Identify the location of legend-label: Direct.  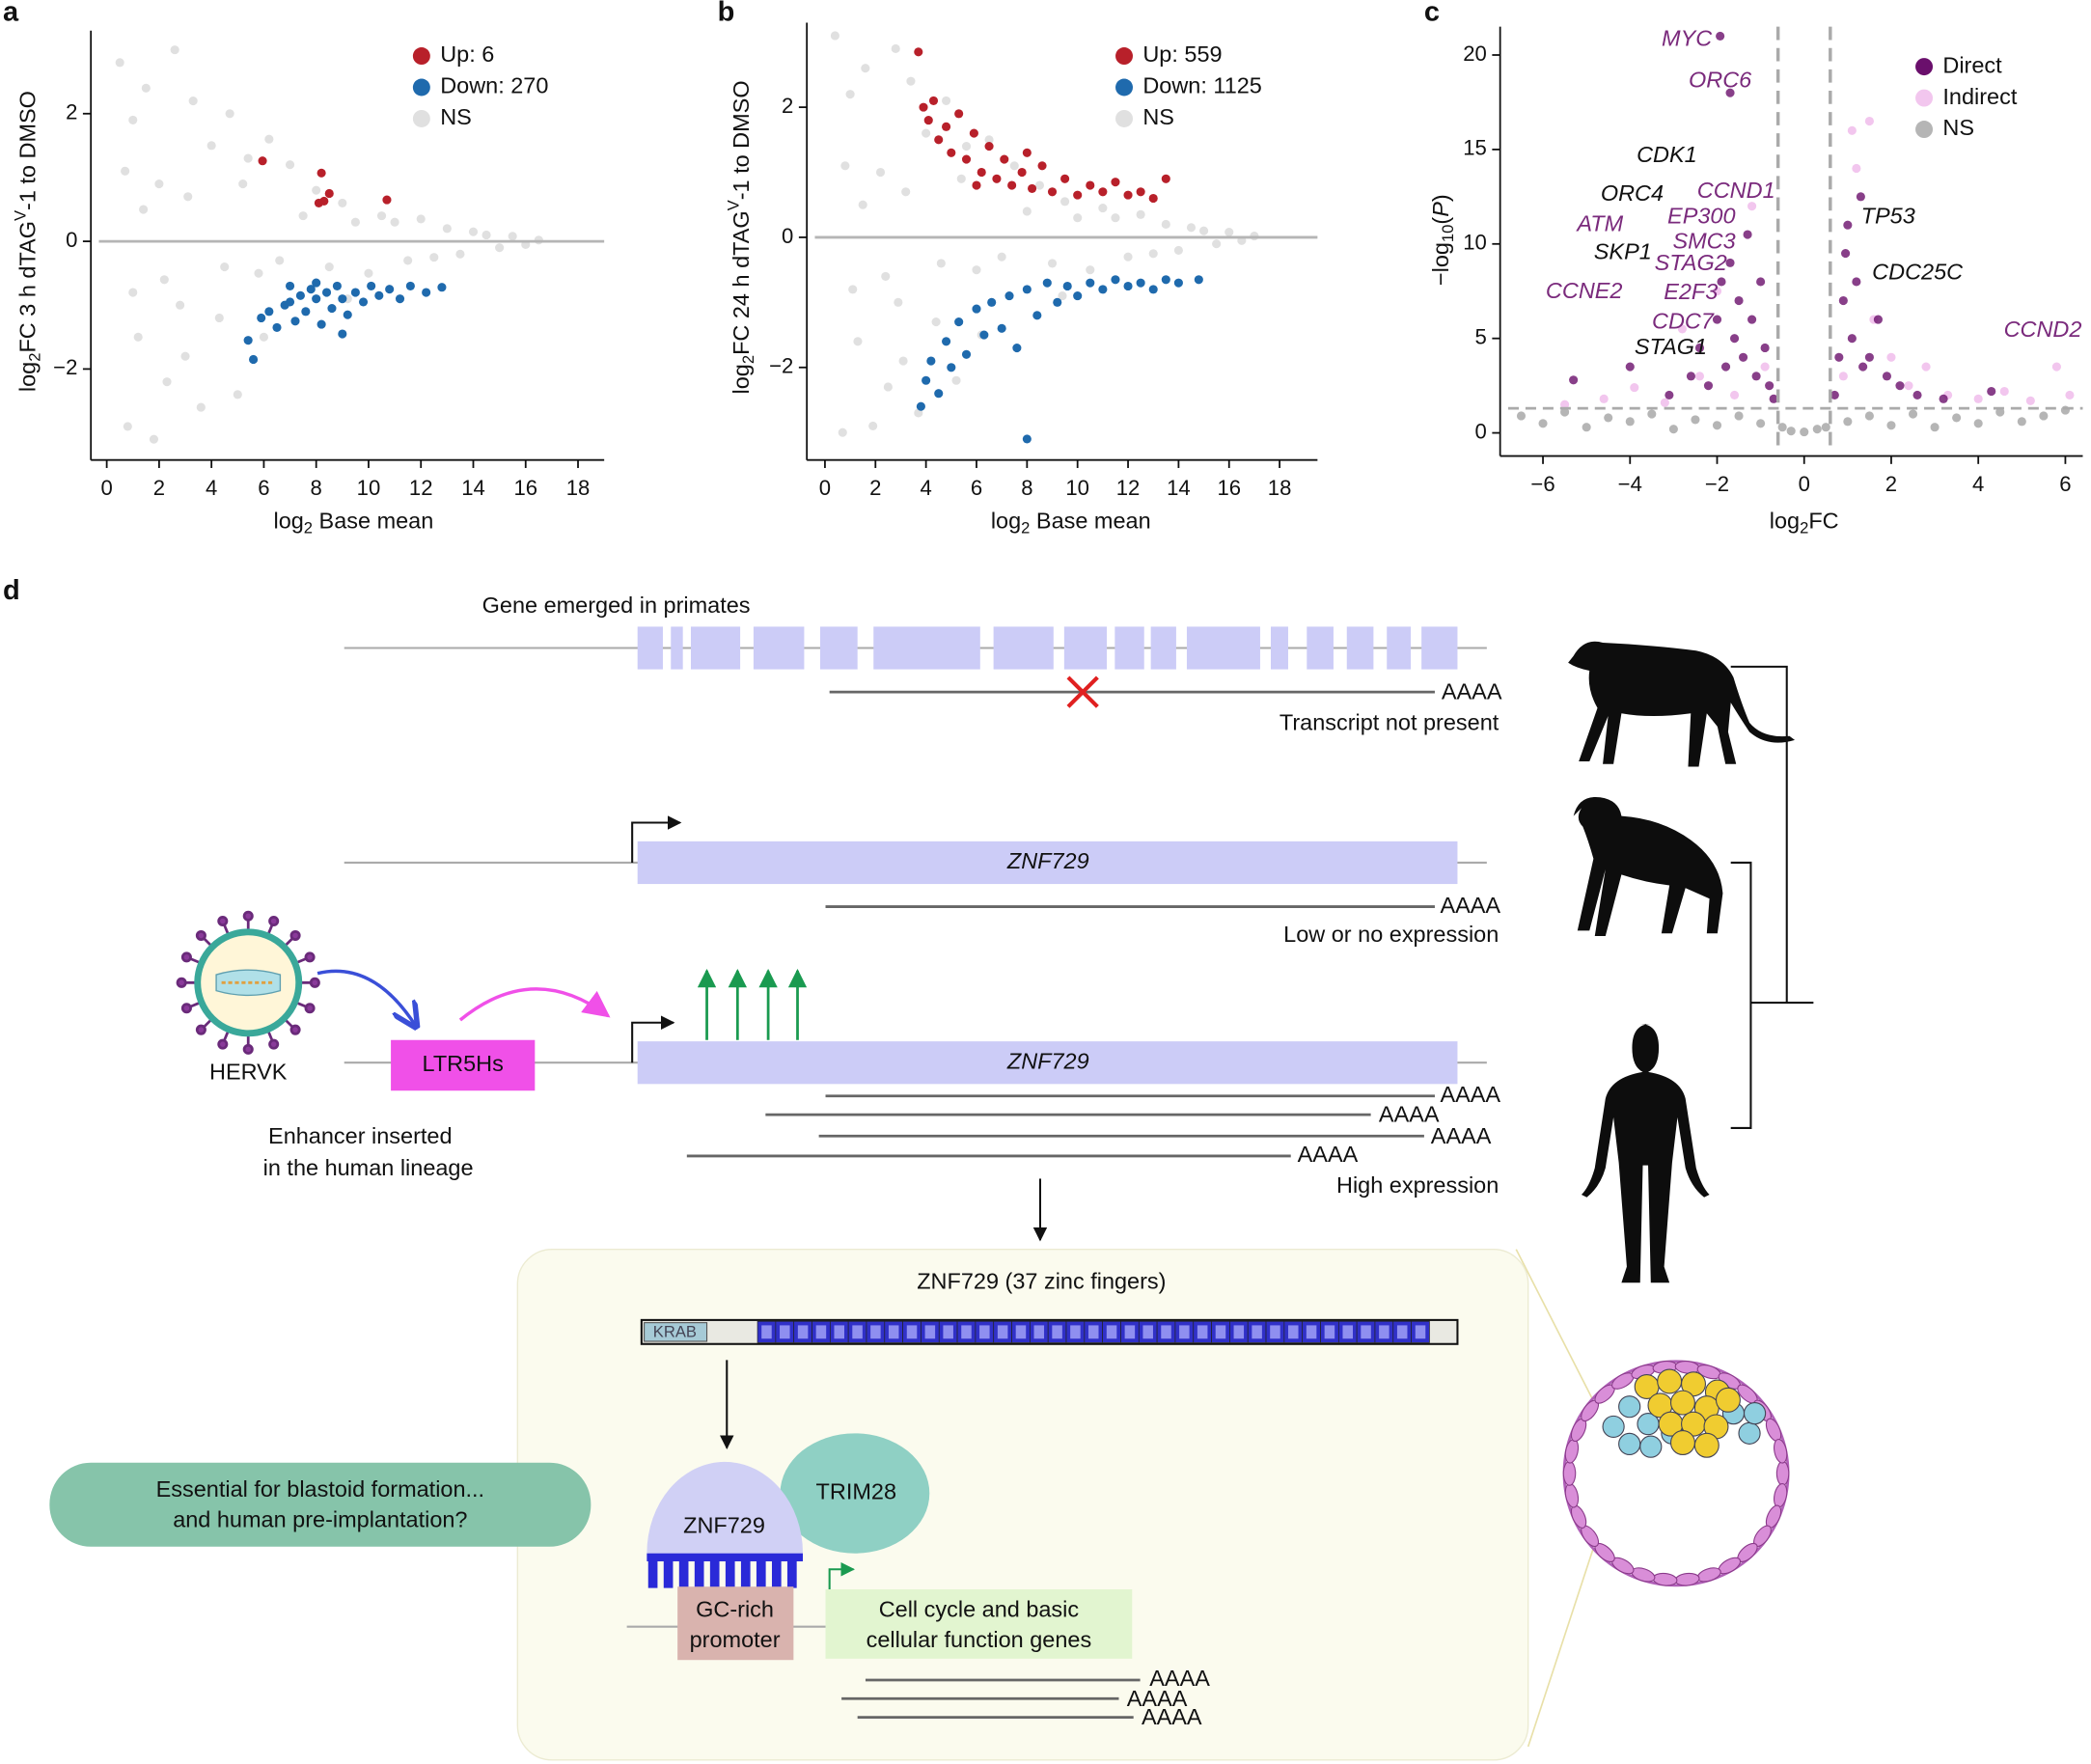
(1972, 64).